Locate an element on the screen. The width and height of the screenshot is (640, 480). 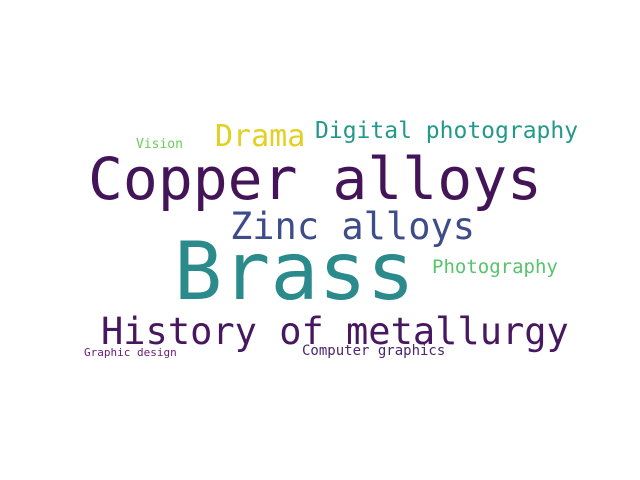
word-copper-alloys: Copper alloys is located at coordinates (315, 179).